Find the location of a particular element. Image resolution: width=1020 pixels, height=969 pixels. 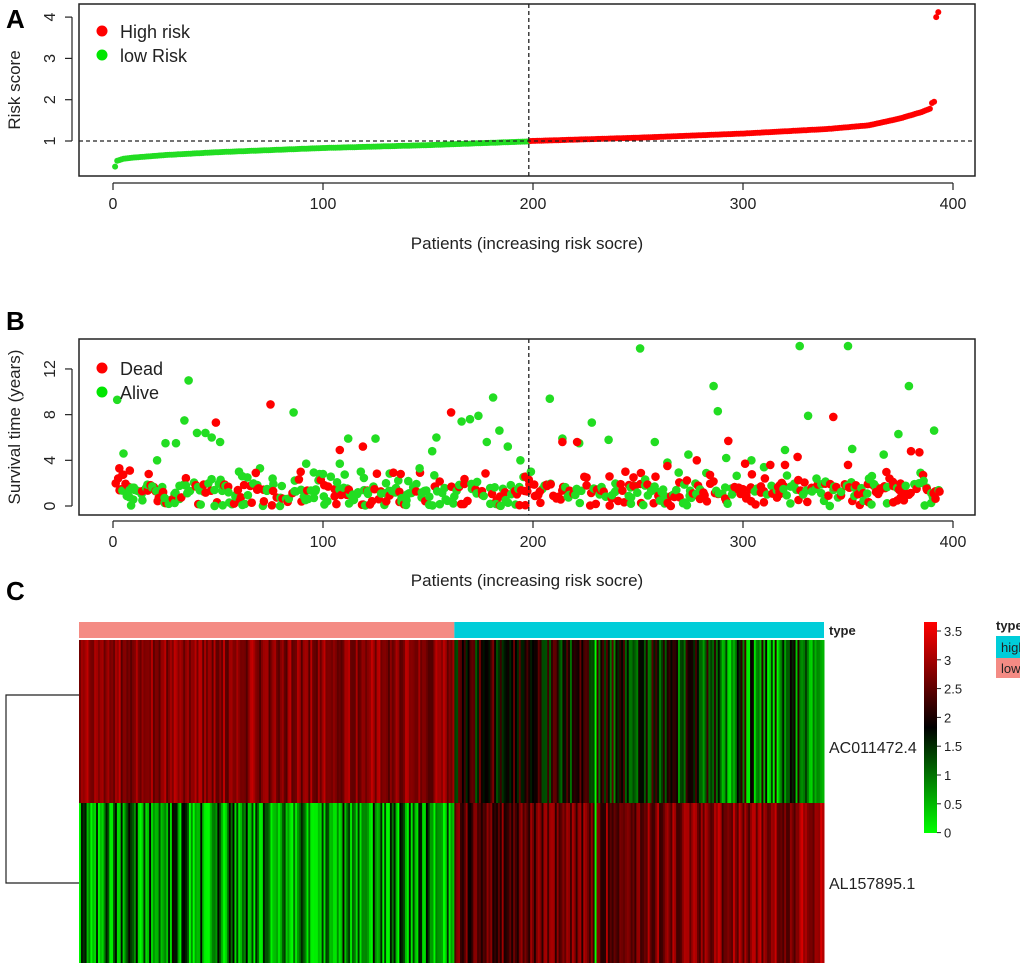

risk-point-high is located at coordinates (929, 108).